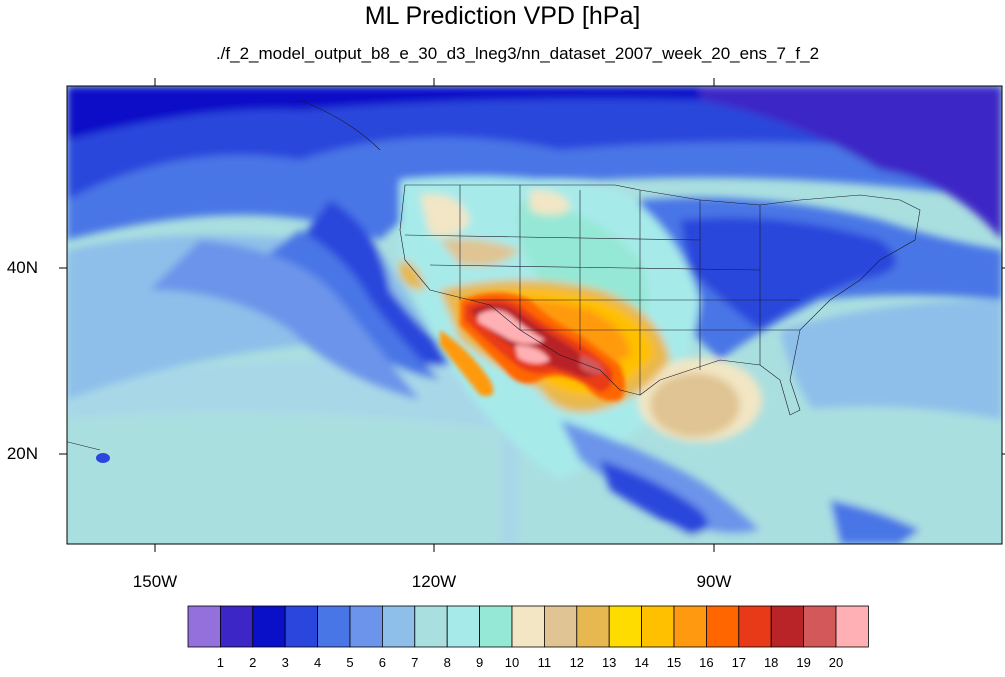  What do you see at coordinates (479, 662) in the screenshot?
I see `colorbar-label: 9` at bounding box center [479, 662].